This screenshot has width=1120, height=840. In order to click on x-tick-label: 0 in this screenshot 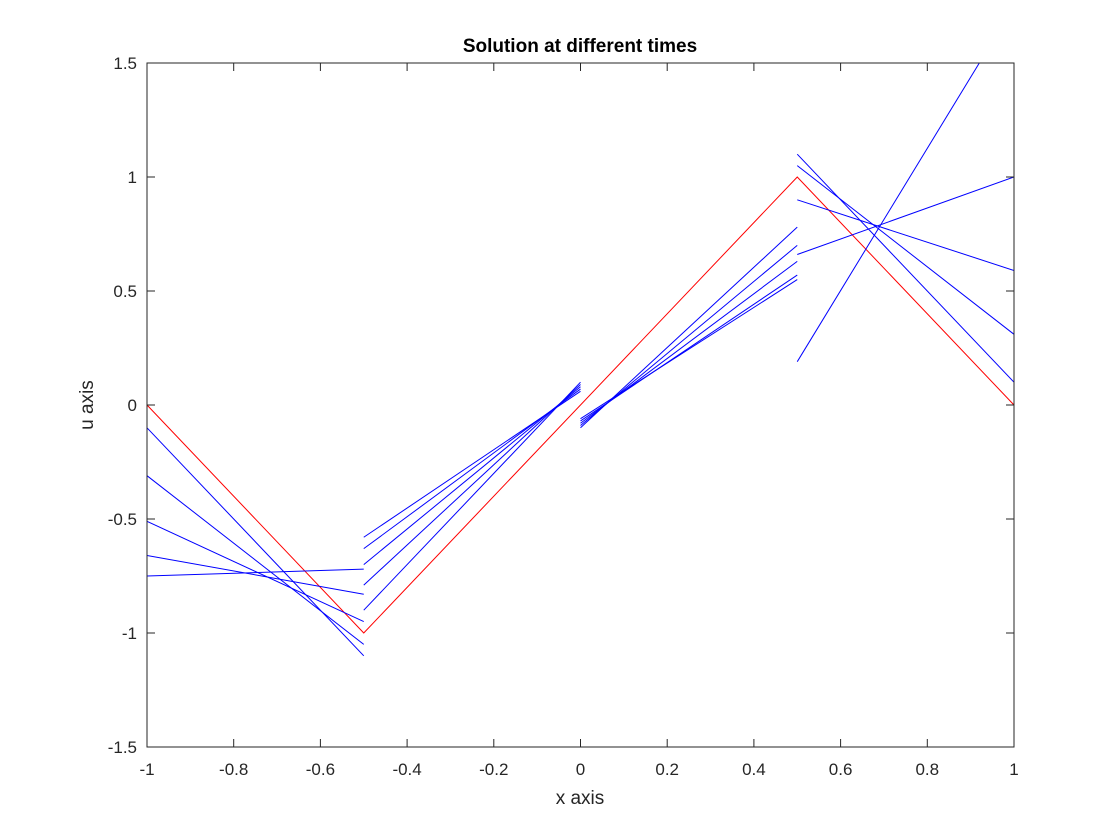, I will do `click(580, 769)`.